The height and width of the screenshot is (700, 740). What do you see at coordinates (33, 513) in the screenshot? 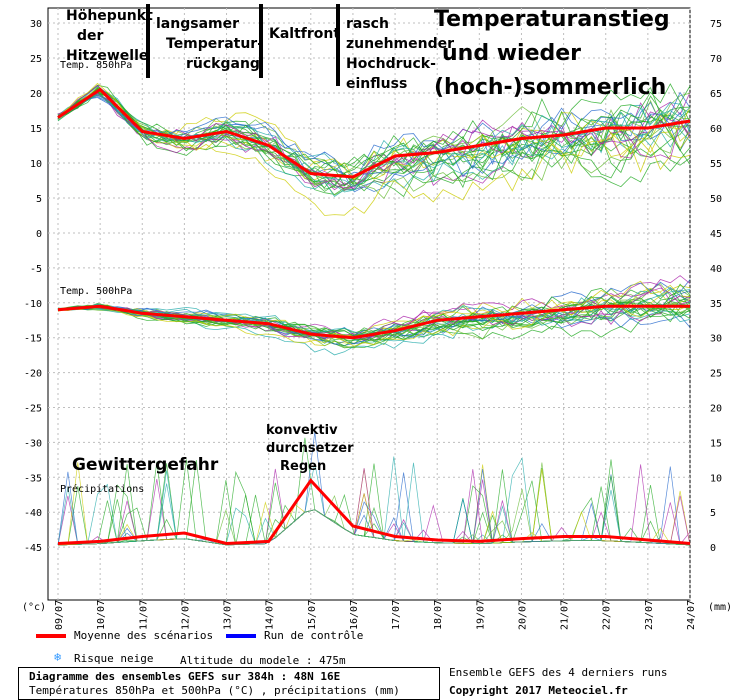
I see `left-tick-label: -40` at bounding box center [33, 513].